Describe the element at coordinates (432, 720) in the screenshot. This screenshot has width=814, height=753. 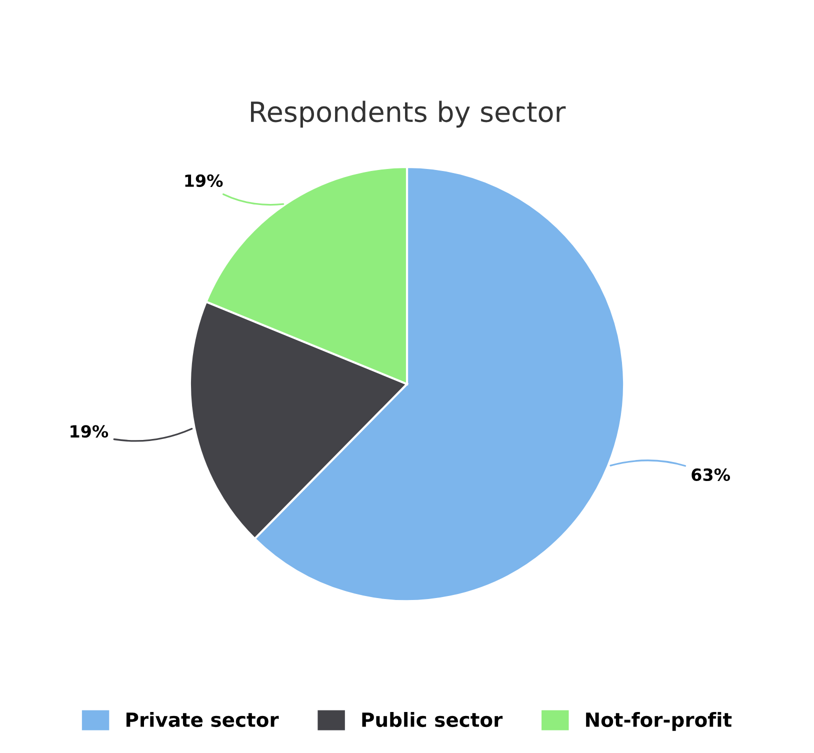
I see `legend-label: Public sector` at that location.